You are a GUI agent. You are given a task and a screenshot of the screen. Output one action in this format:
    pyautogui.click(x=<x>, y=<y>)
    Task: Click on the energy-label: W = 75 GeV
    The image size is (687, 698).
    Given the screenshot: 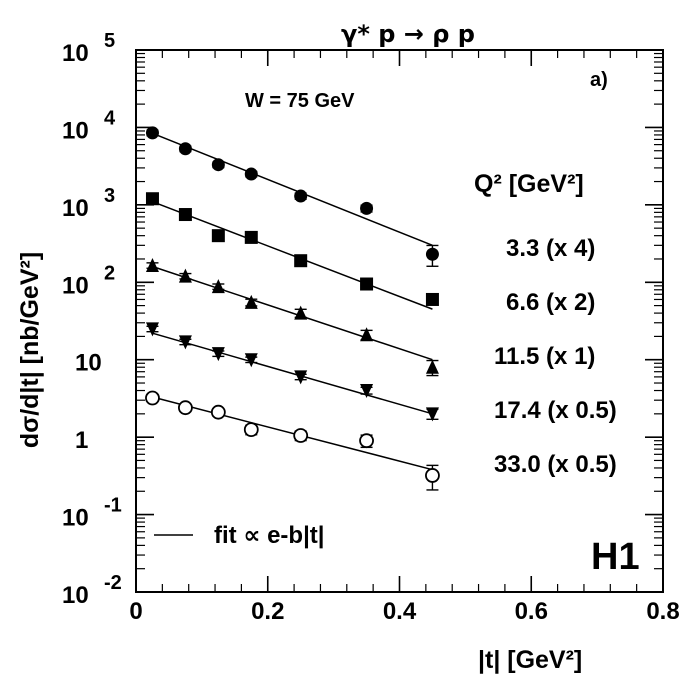 What is the action you would take?
    pyautogui.click(x=300, y=101)
    